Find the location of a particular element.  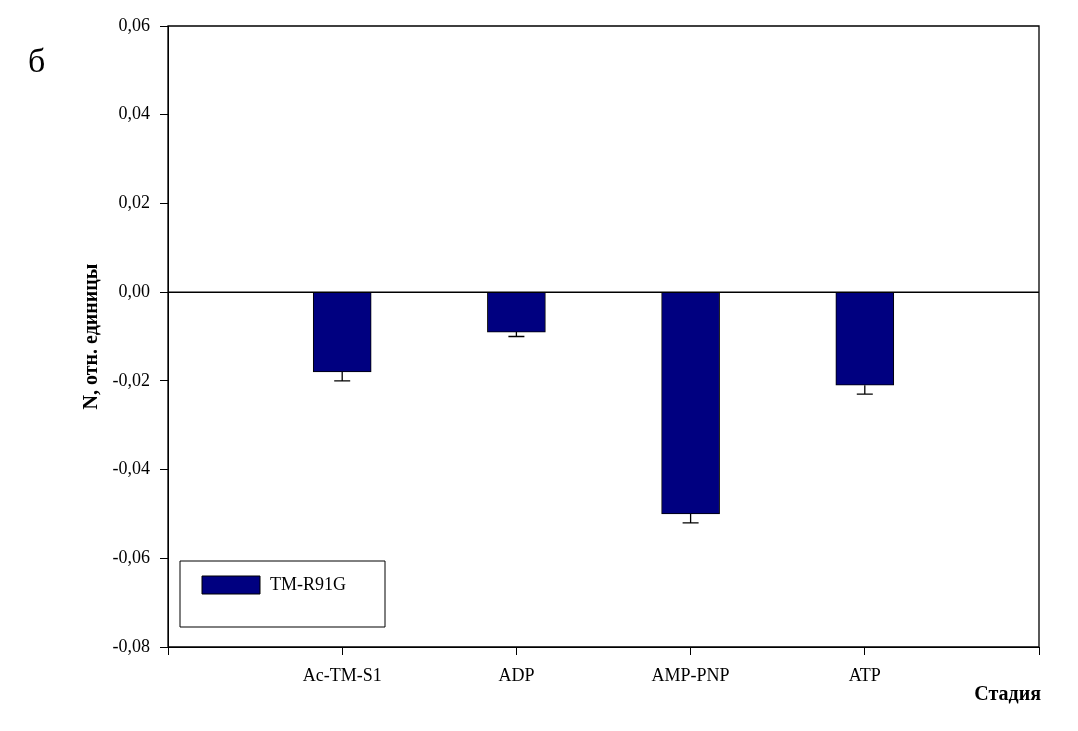

y-tick-label: -0,02 is located at coordinates (131, 379).